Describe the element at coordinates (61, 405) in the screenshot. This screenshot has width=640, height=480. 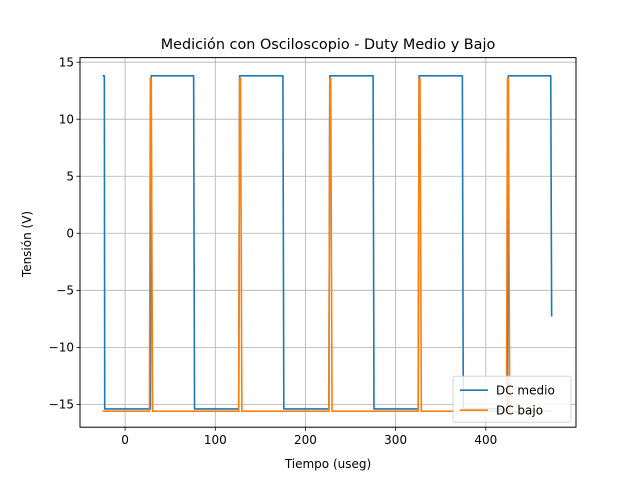
I see `y-tick-label: −15` at that location.